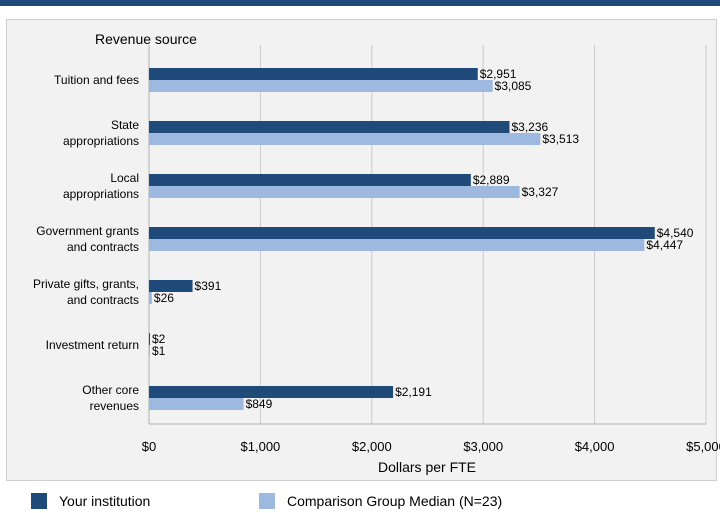 This screenshot has width=720, height=513. What do you see at coordinates (159, 351) in the screenshot?
I see `data-label: $1` at bounding box center [159, 351].